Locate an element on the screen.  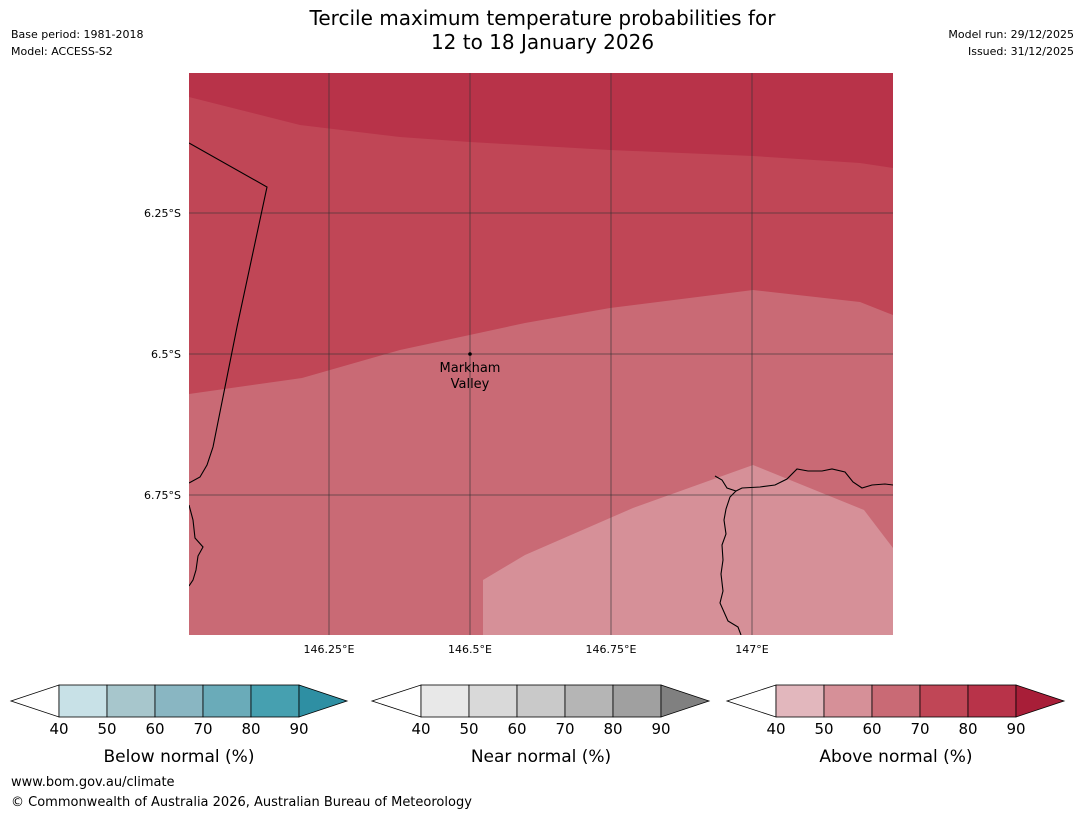
lat-label-6-5: 6.5°S is located at coordinates (166, 354).